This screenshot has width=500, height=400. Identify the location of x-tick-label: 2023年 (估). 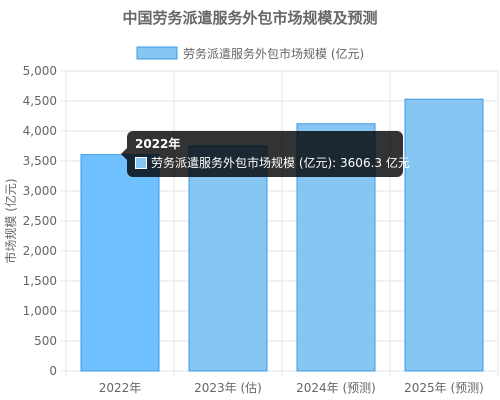
(228, 388).